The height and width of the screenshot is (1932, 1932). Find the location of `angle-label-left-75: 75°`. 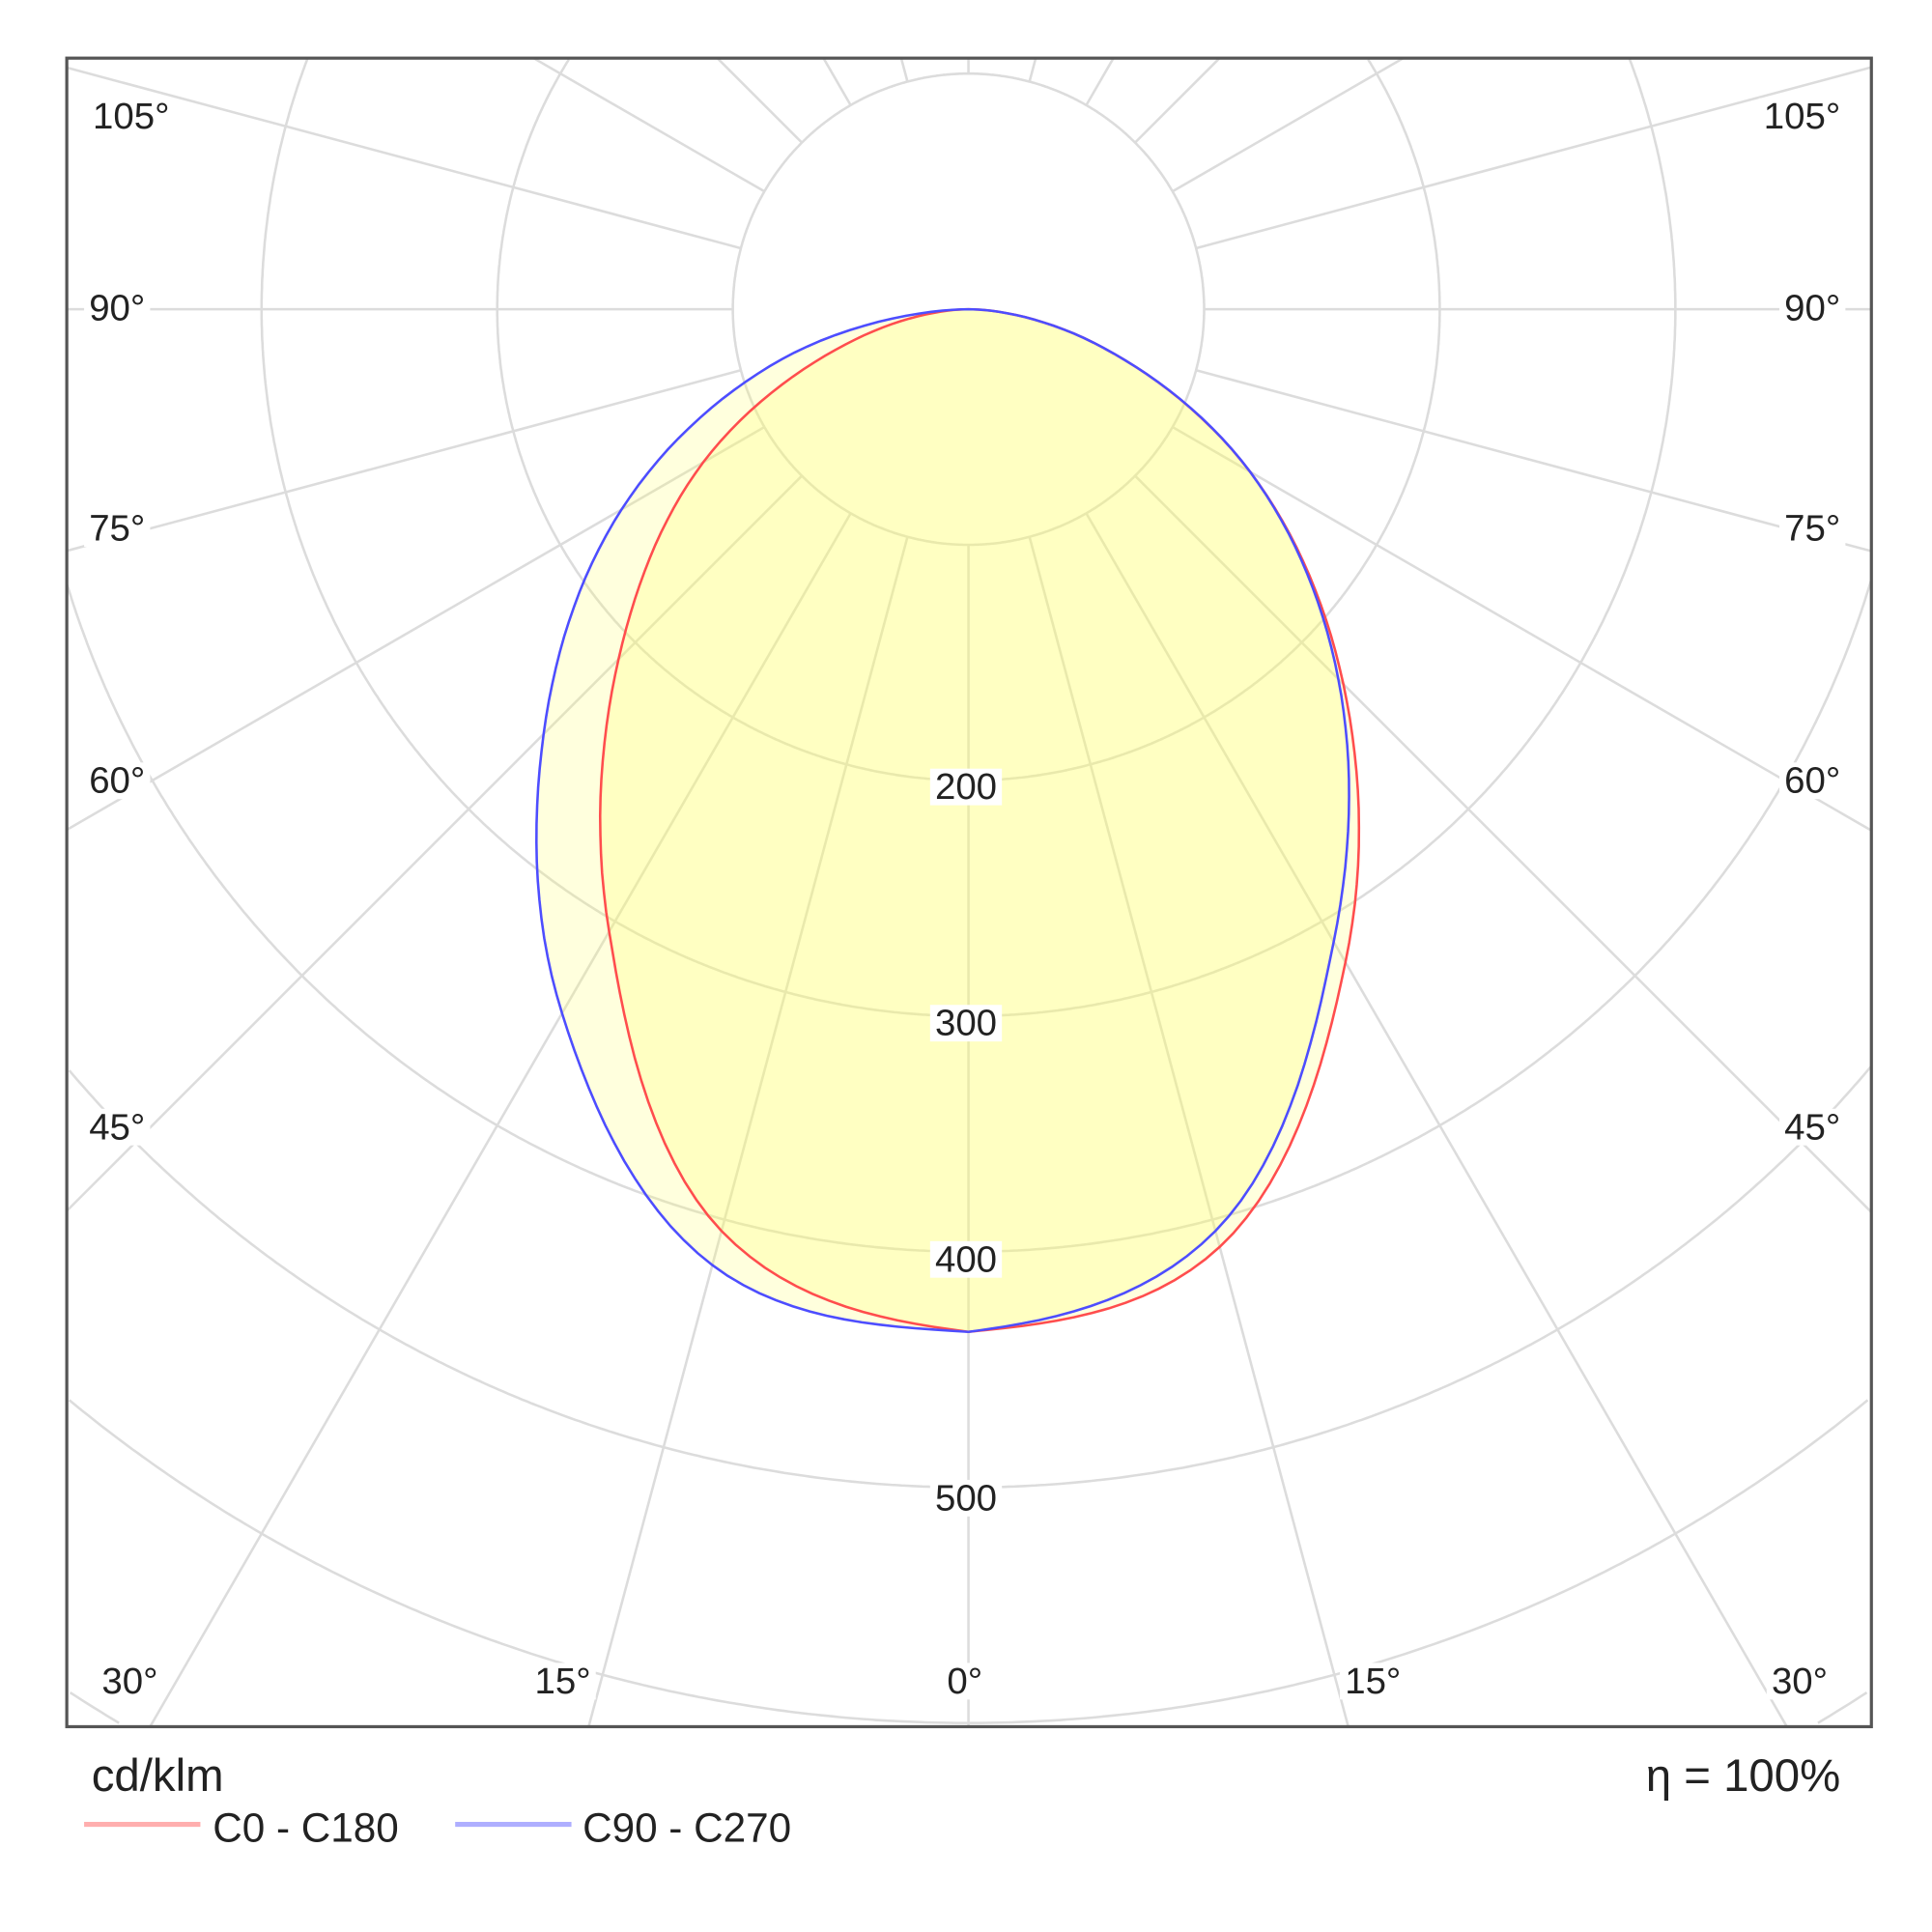

angle-label-left-75: 75° is located at coordinates (117, 529).